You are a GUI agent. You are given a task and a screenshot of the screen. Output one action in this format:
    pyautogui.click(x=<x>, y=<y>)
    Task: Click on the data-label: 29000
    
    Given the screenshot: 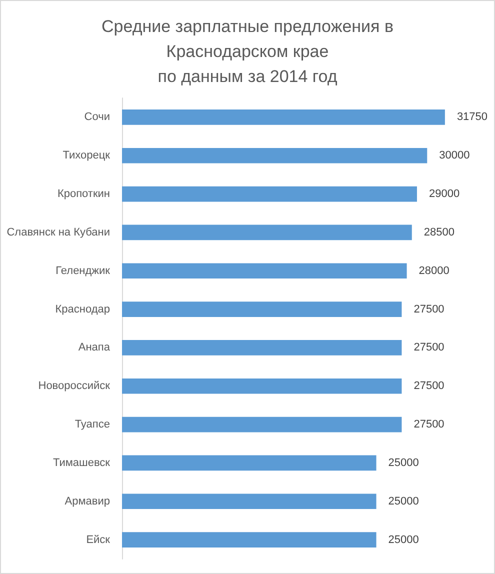 What is the action you would take?
    pyautogui.click(x=444, y=194)
    